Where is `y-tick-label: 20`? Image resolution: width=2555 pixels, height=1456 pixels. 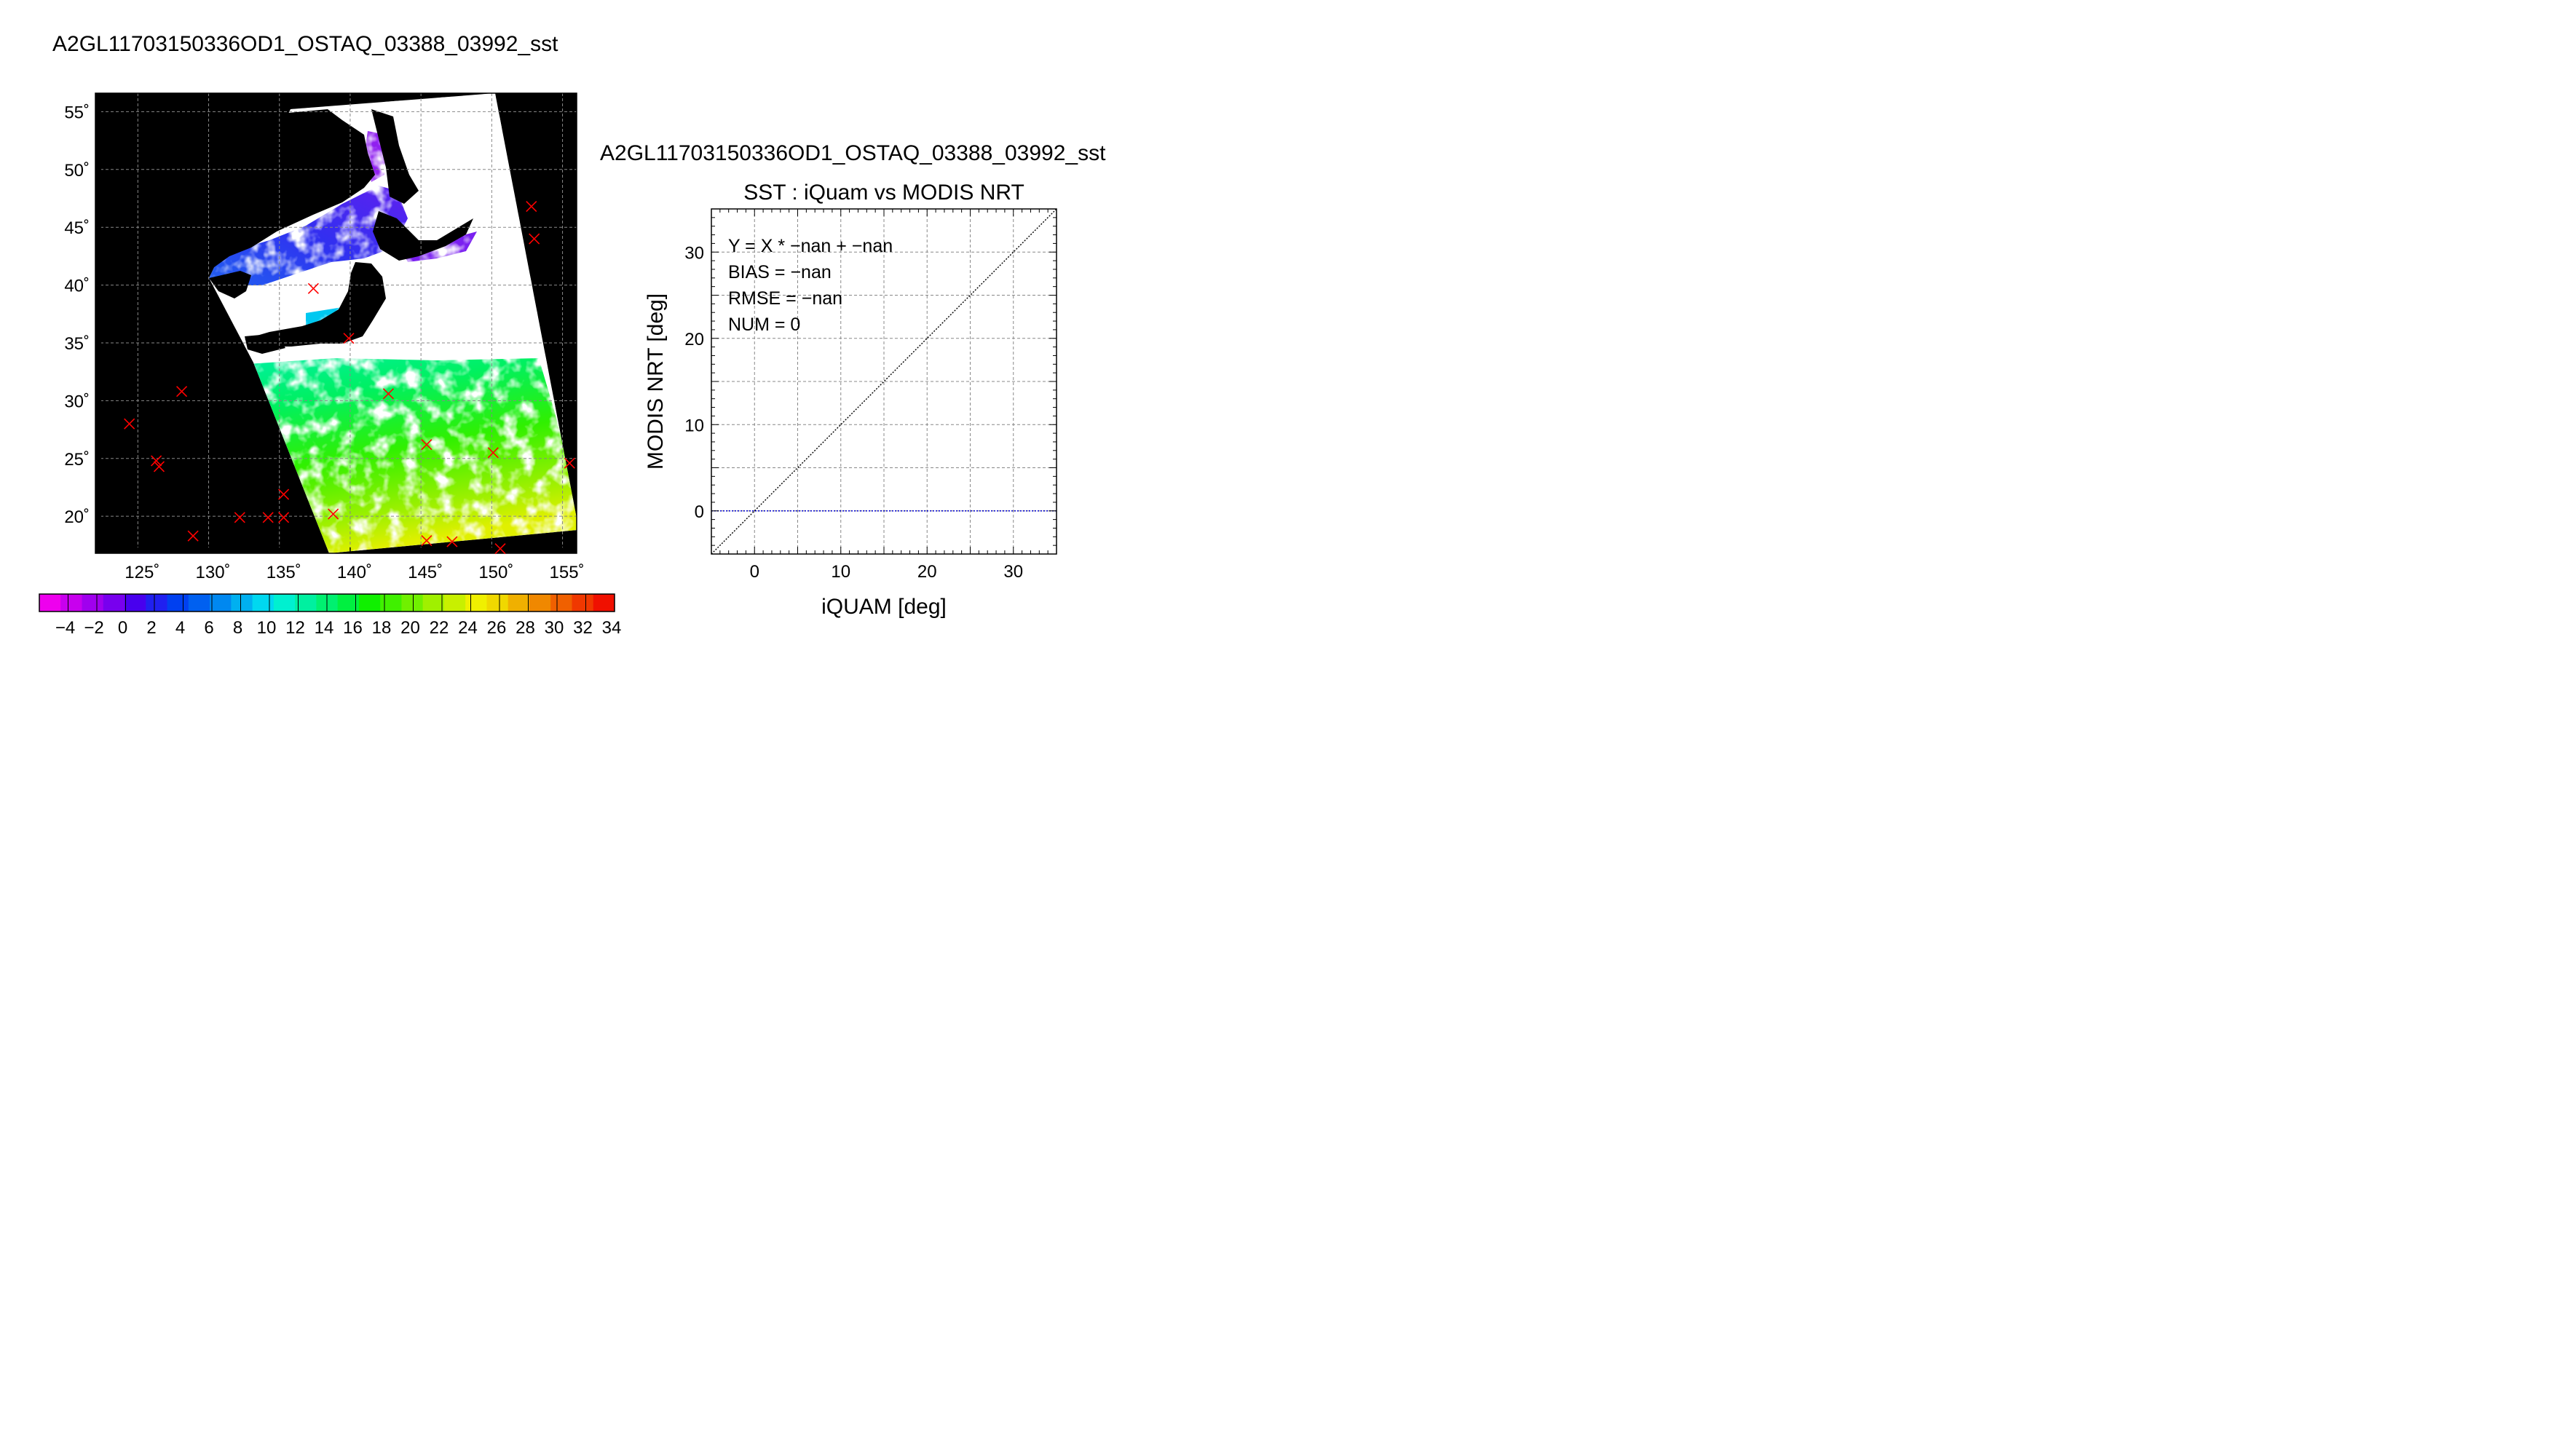
y-tick-label: 20 is located at coordinates (694, 339).